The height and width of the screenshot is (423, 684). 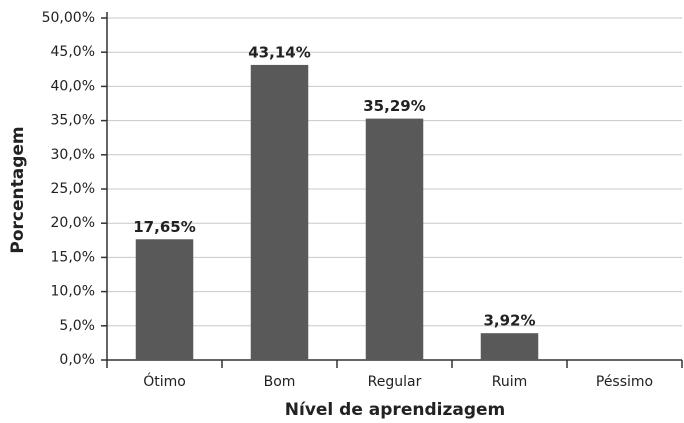 I want to click on x-tick-label: Bom, so click(x=280, y=382).